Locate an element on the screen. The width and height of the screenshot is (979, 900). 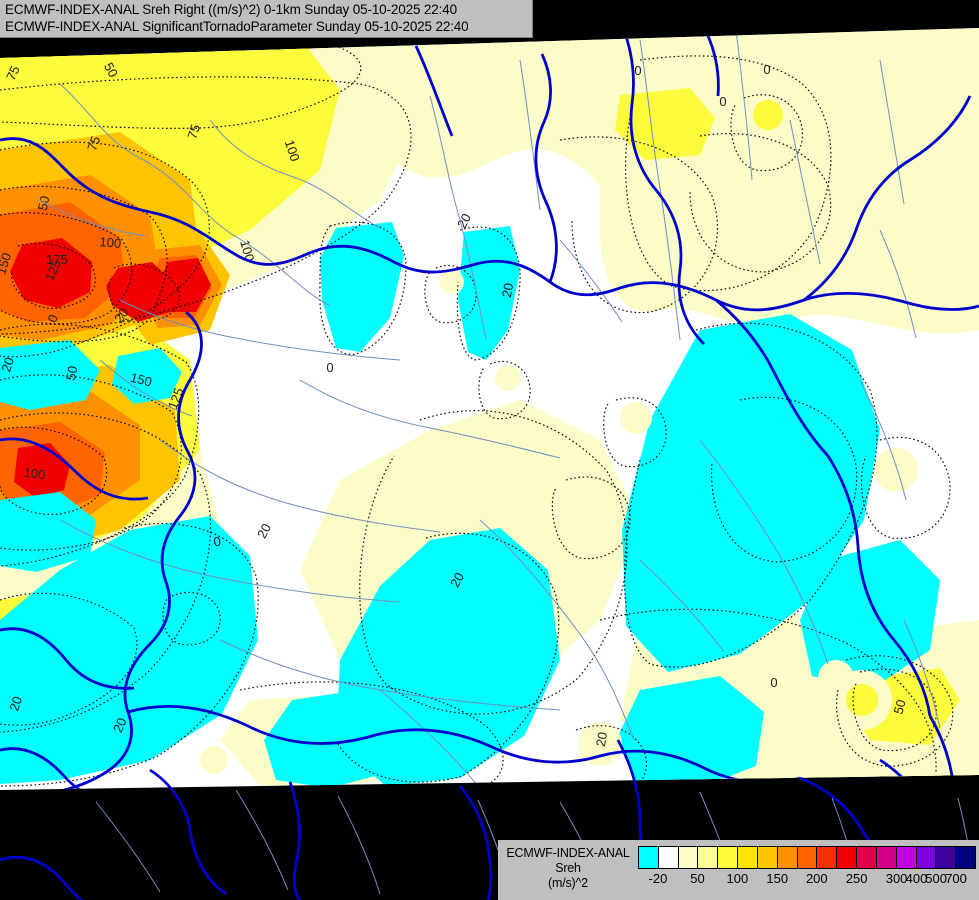
legend-units: (m/s)^2 is located at coordinates (568, 883).